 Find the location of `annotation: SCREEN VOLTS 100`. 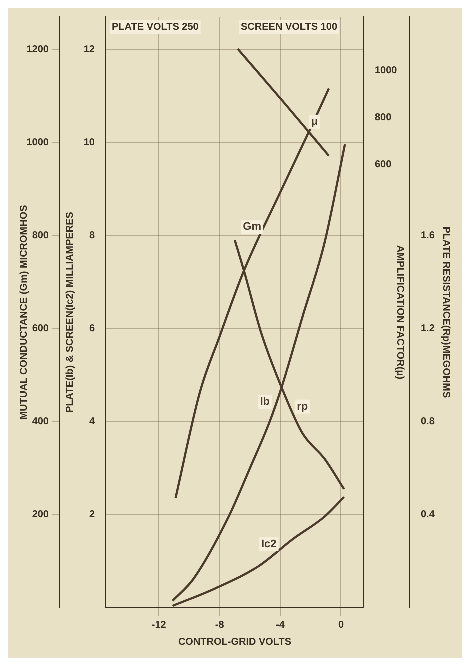

annotation: SCREEN VOLTS 100 is located at coordinates (289, 27).